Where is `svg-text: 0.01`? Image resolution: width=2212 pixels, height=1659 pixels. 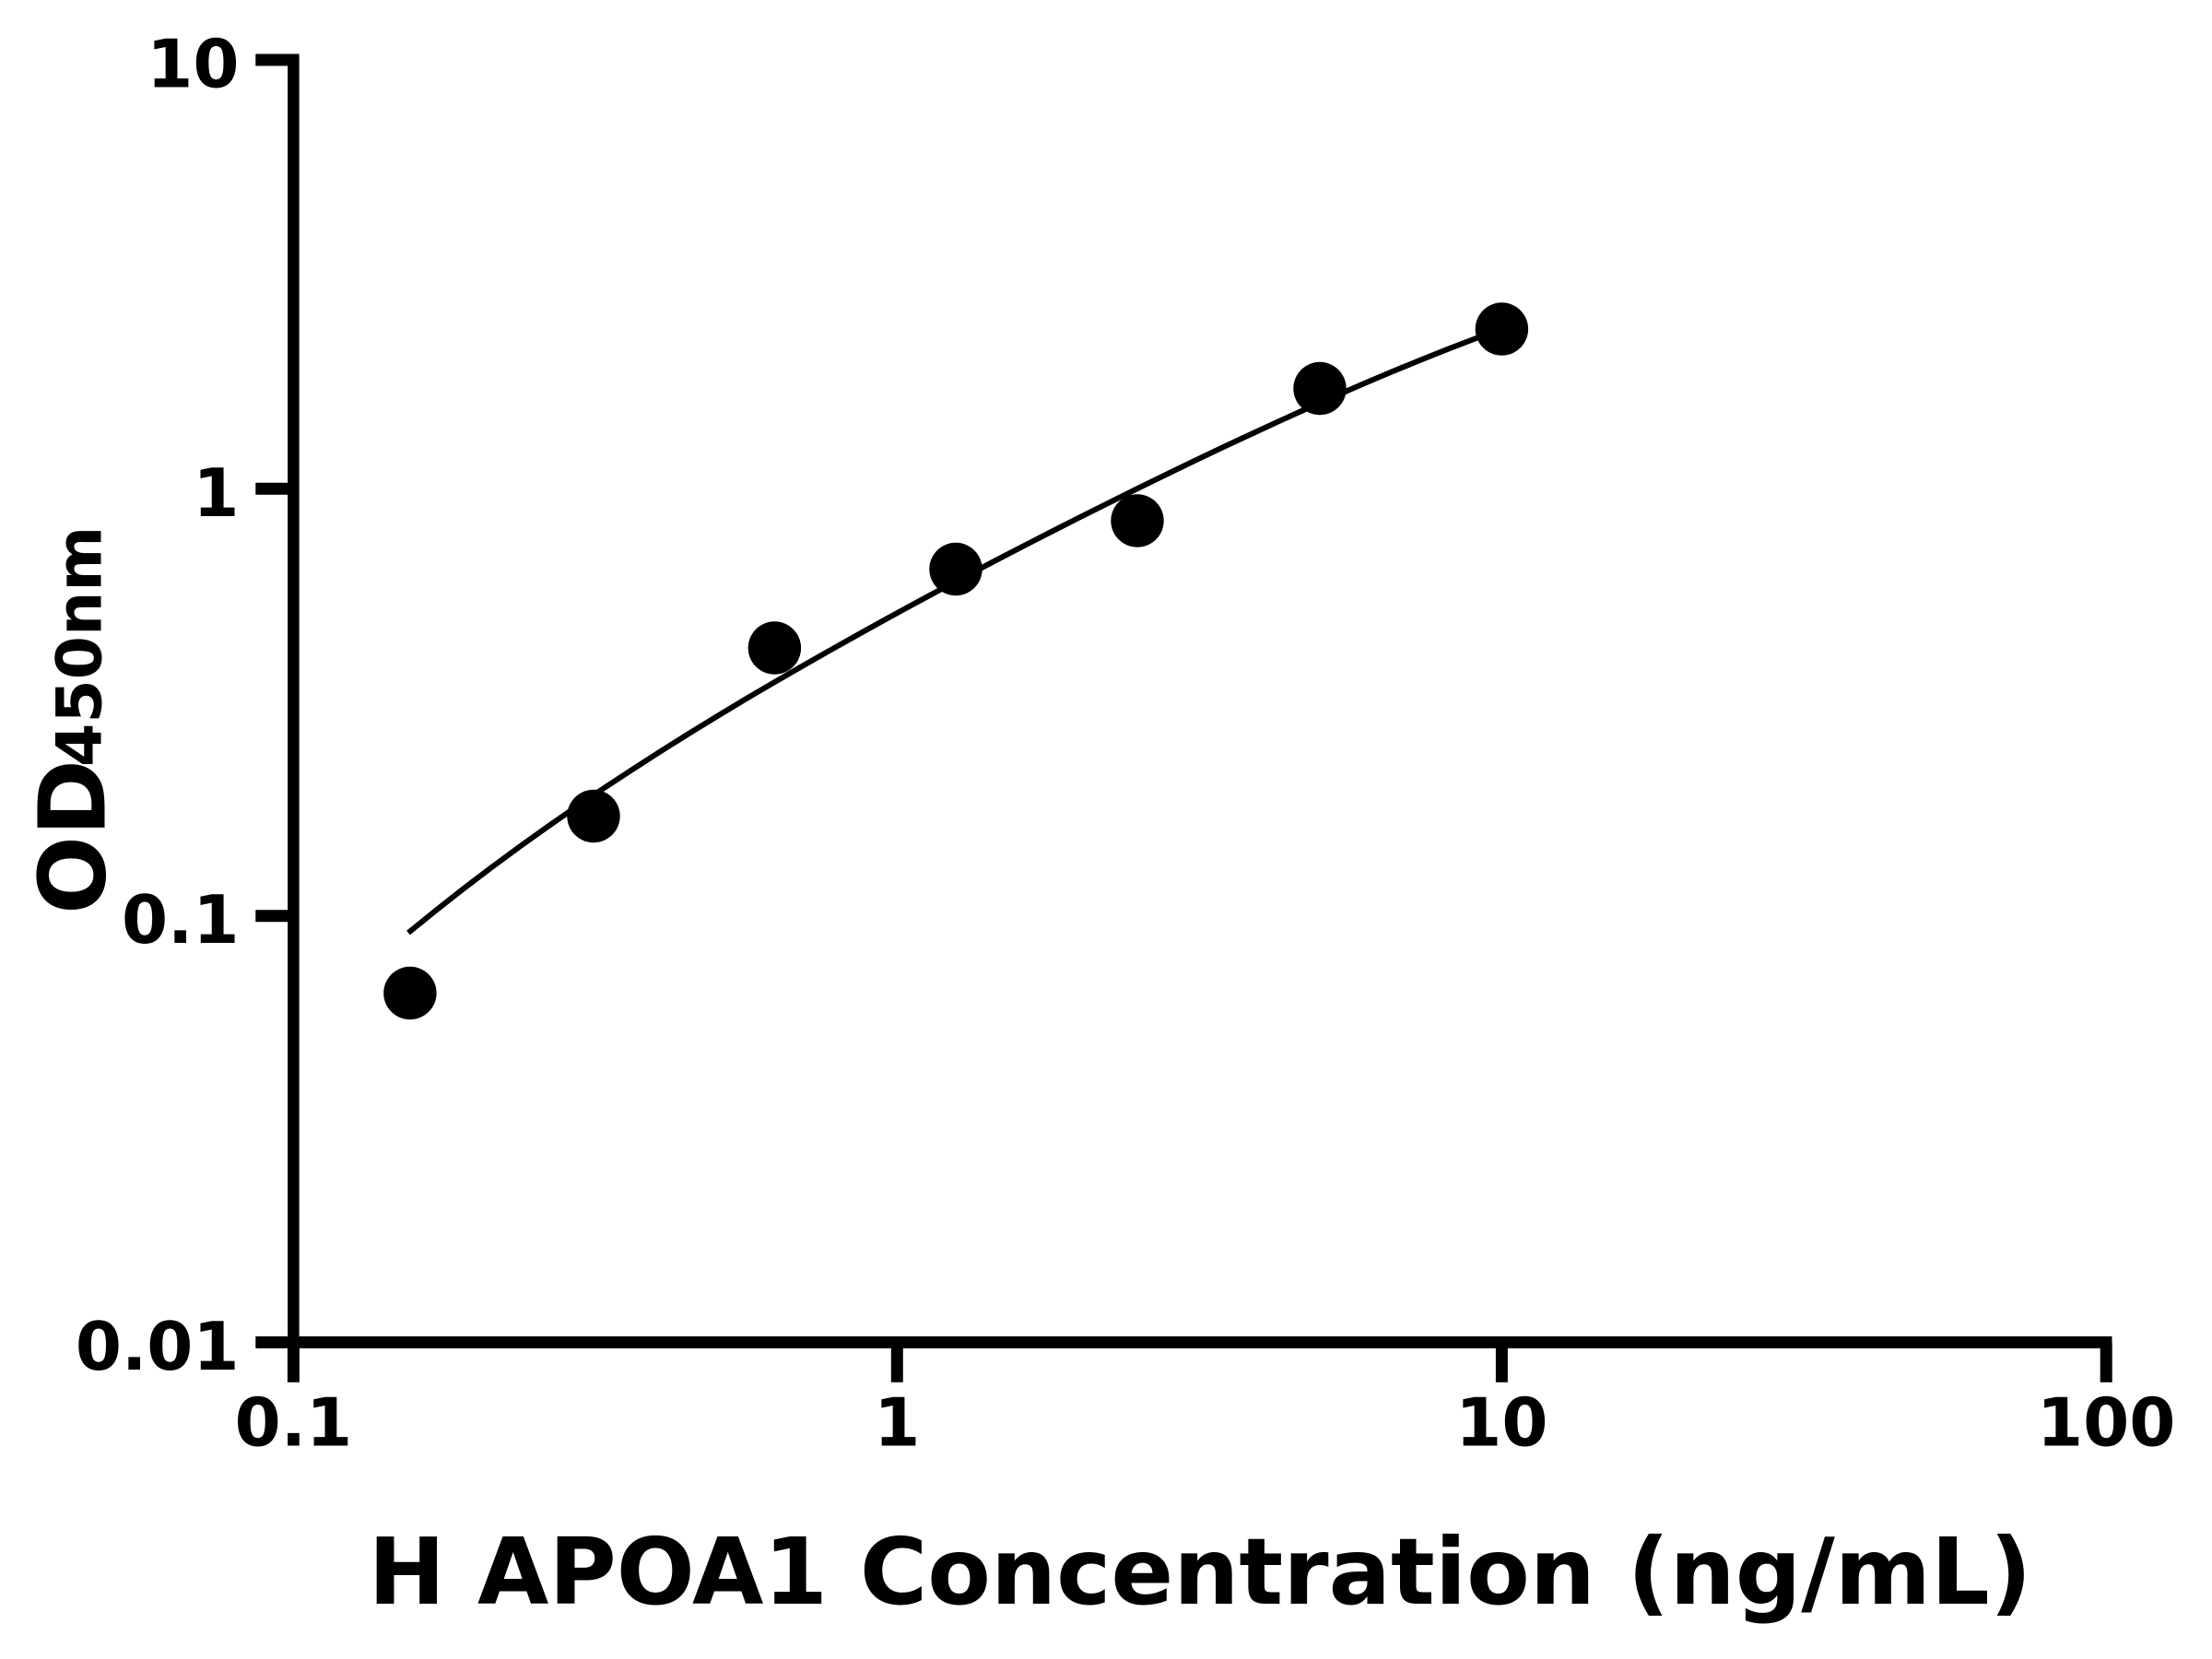 svg-text: 0.01 is located at coordinates (158, 1346).